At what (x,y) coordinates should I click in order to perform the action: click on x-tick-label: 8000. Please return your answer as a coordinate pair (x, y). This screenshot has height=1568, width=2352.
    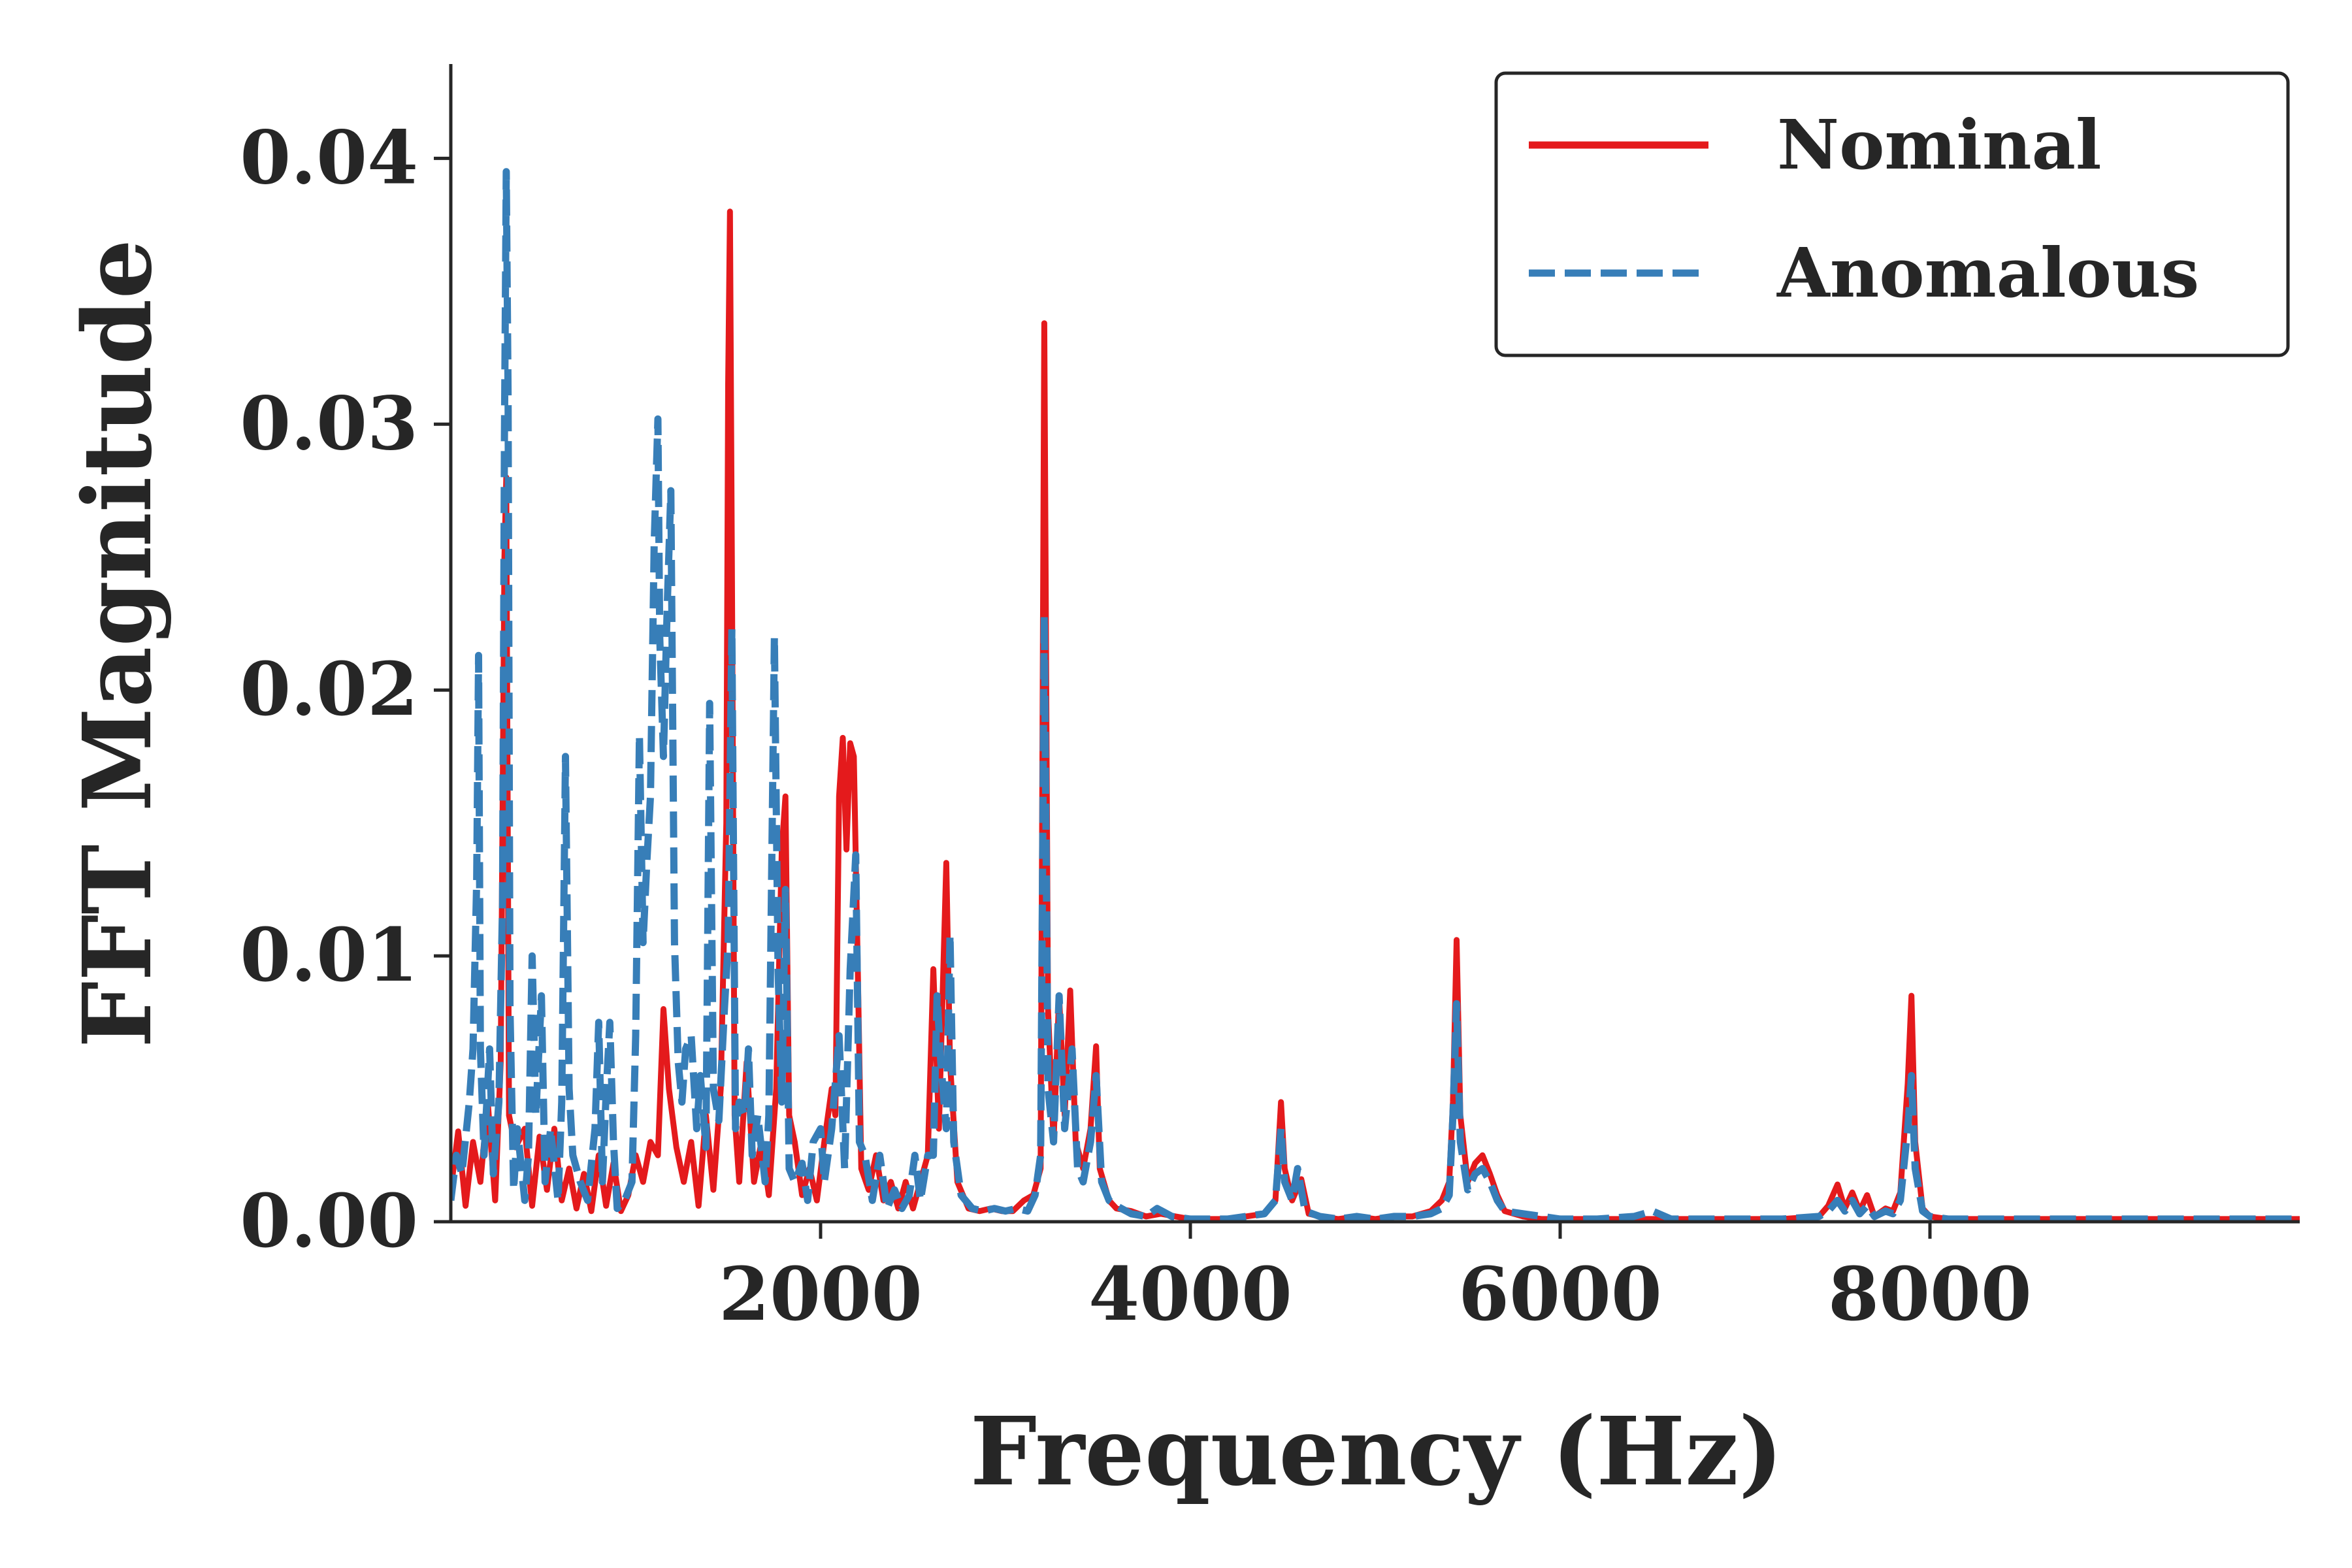
    Looking at the image, I should click on (1930, 1294).